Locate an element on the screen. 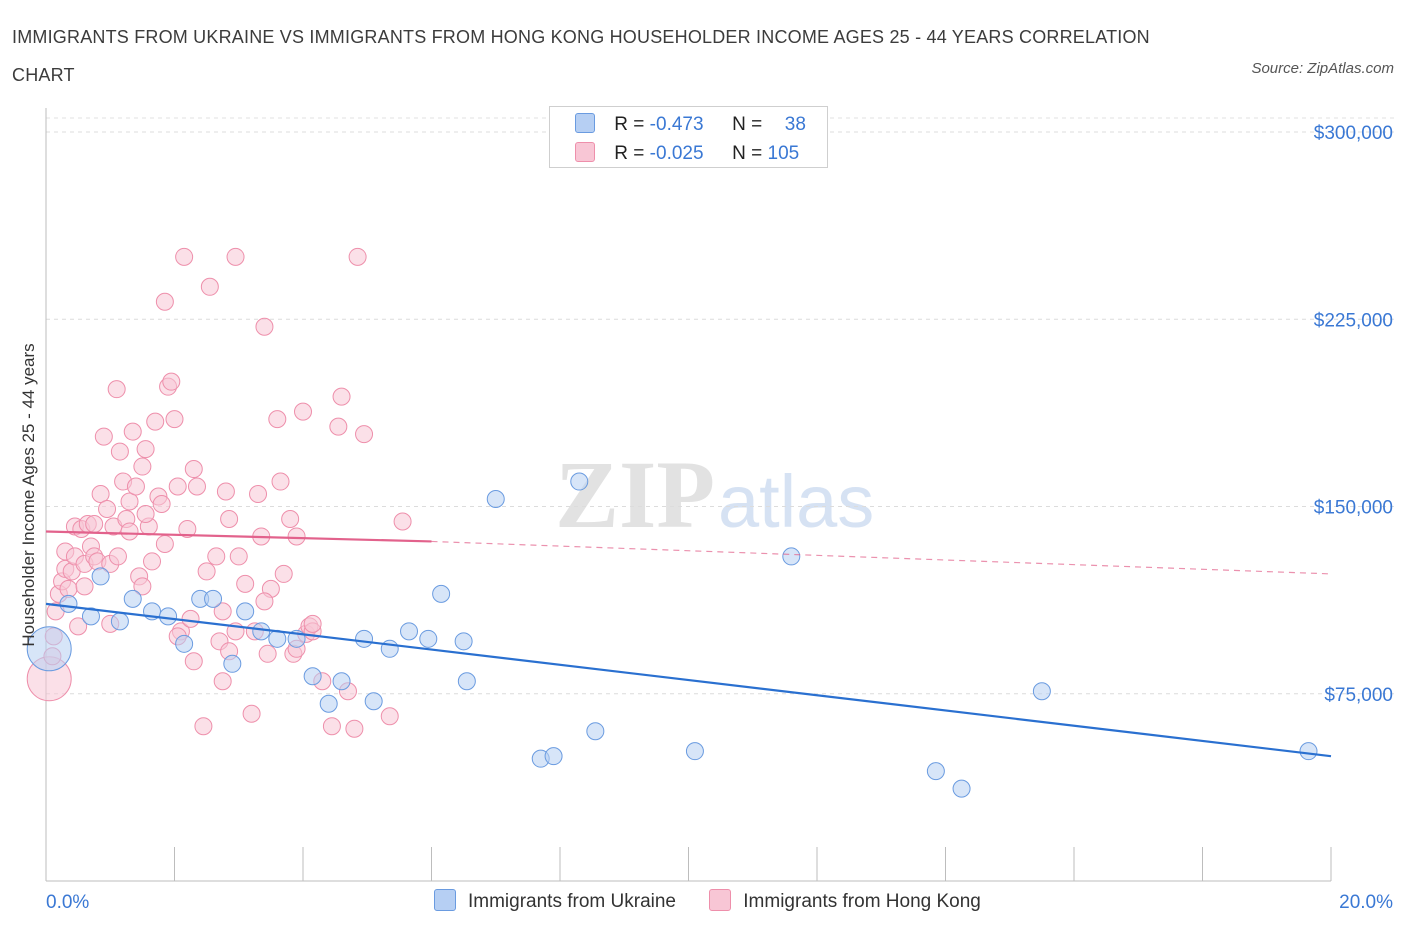 This screenshot has width=1406, height=930. legend-item-hong-kong: Immigrants from Hong Kong is located at coordinates (845, 901).